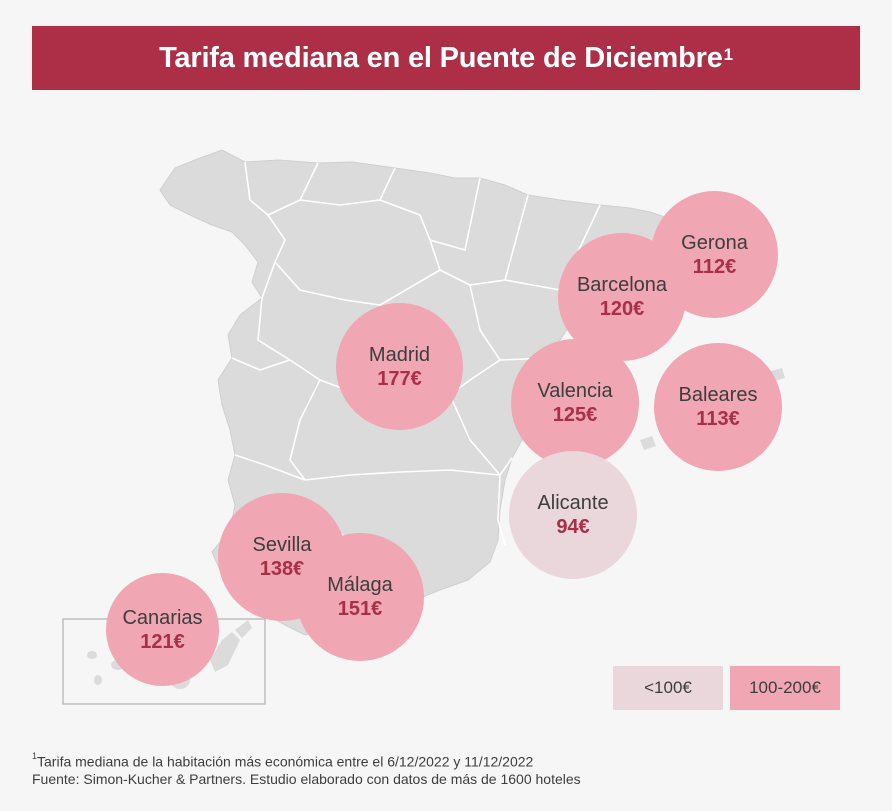  Describe the element at coordinates (622, 309) in the screenshot. I see `city-price: 120€` at that location.